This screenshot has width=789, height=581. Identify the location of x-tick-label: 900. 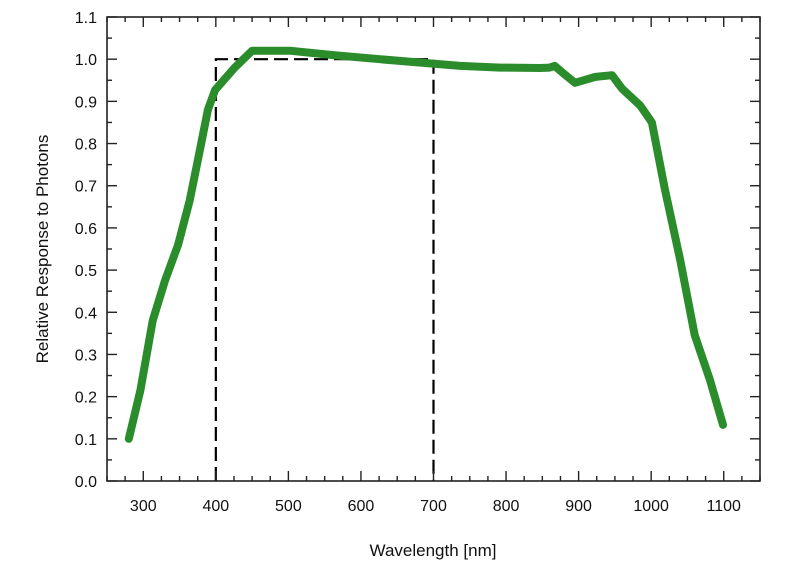
(578, 506).